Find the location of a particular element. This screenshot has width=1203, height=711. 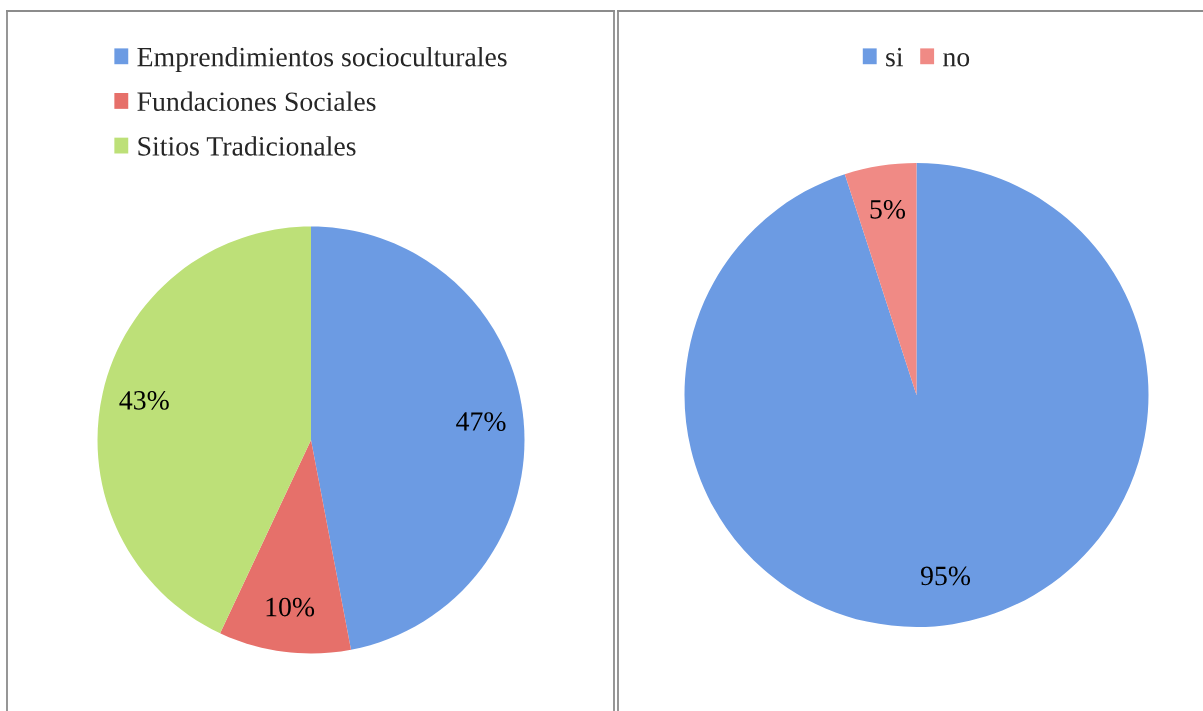

legend-label: Sitios Tradicionales is located at coordinates (247, 146).